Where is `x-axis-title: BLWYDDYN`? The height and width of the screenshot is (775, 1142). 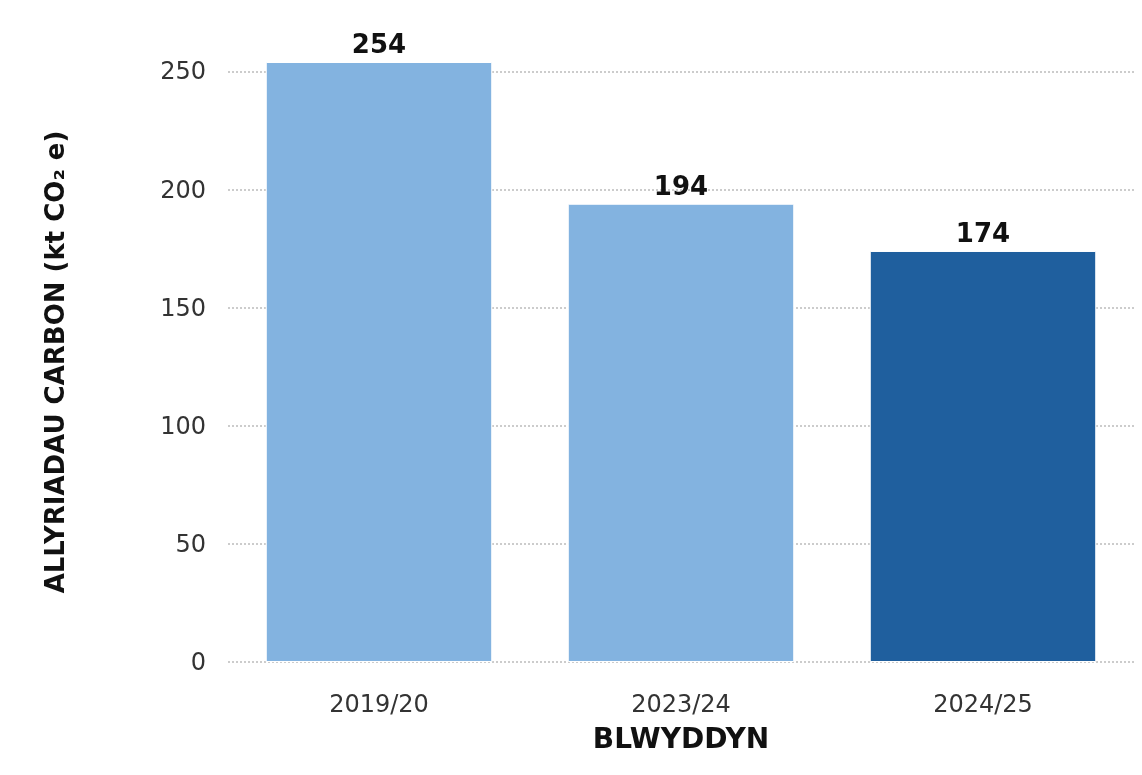
x-axis-title: BLWYDDYN is located at coordinates (681, 738).